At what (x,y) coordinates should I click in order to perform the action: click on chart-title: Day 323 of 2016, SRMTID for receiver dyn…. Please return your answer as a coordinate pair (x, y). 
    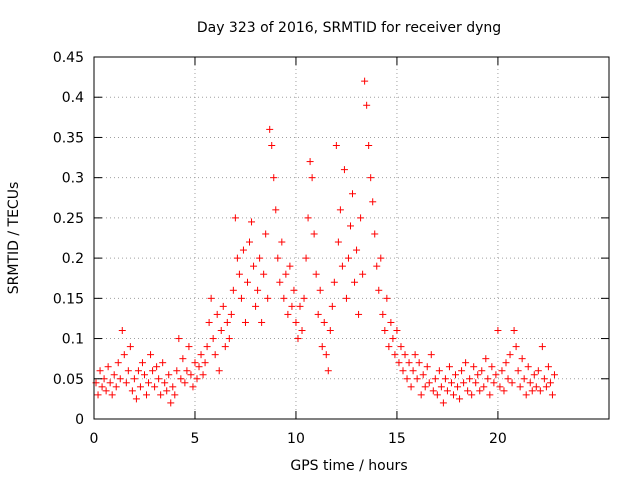
    Looking at the image, I should click on (349, 28).